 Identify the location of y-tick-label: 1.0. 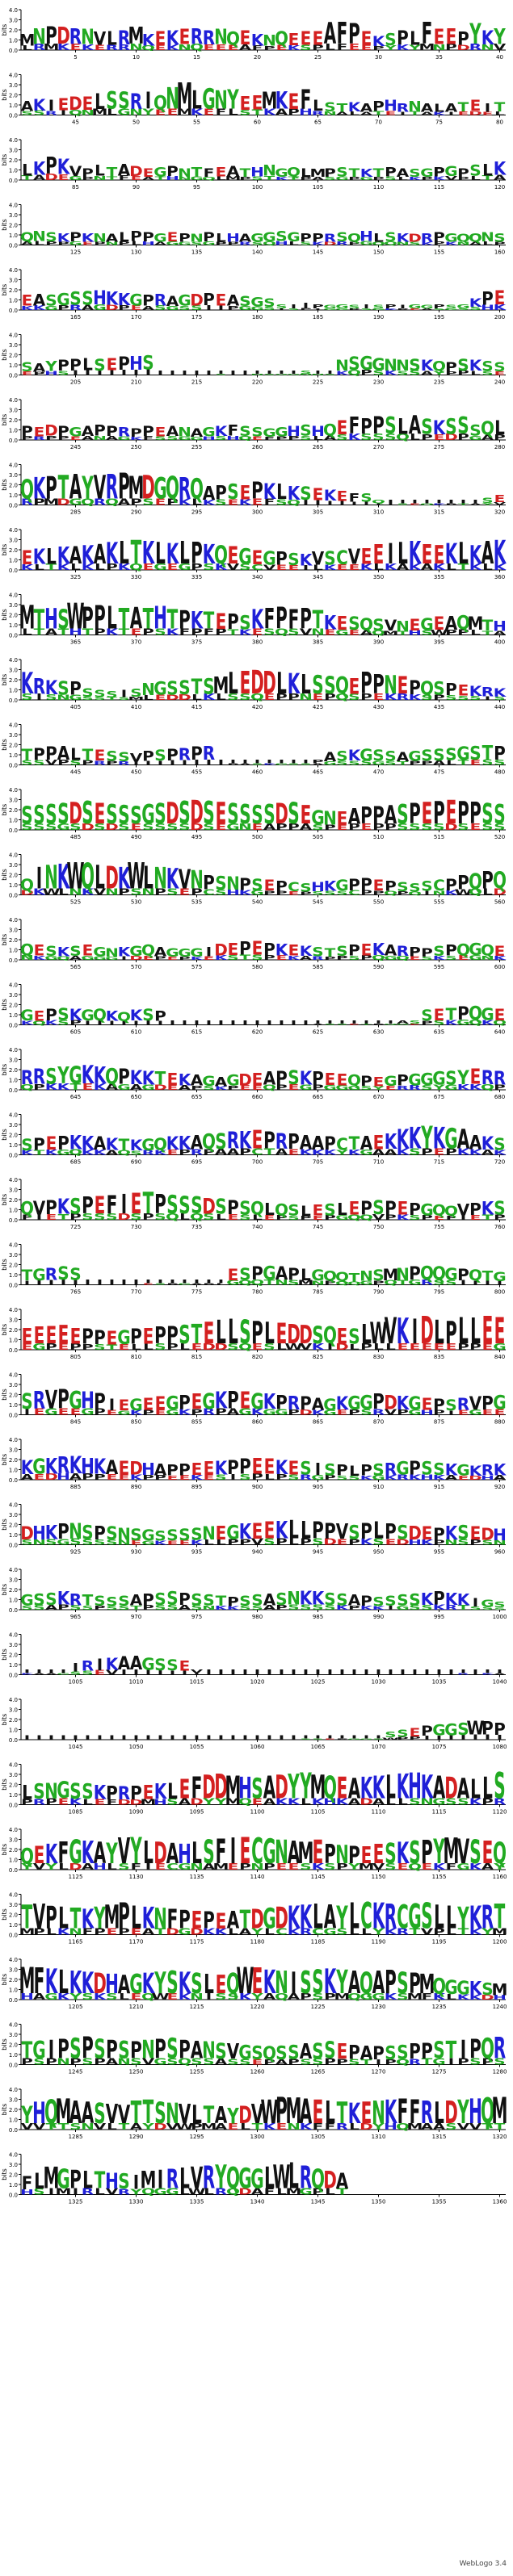
(14, 301).